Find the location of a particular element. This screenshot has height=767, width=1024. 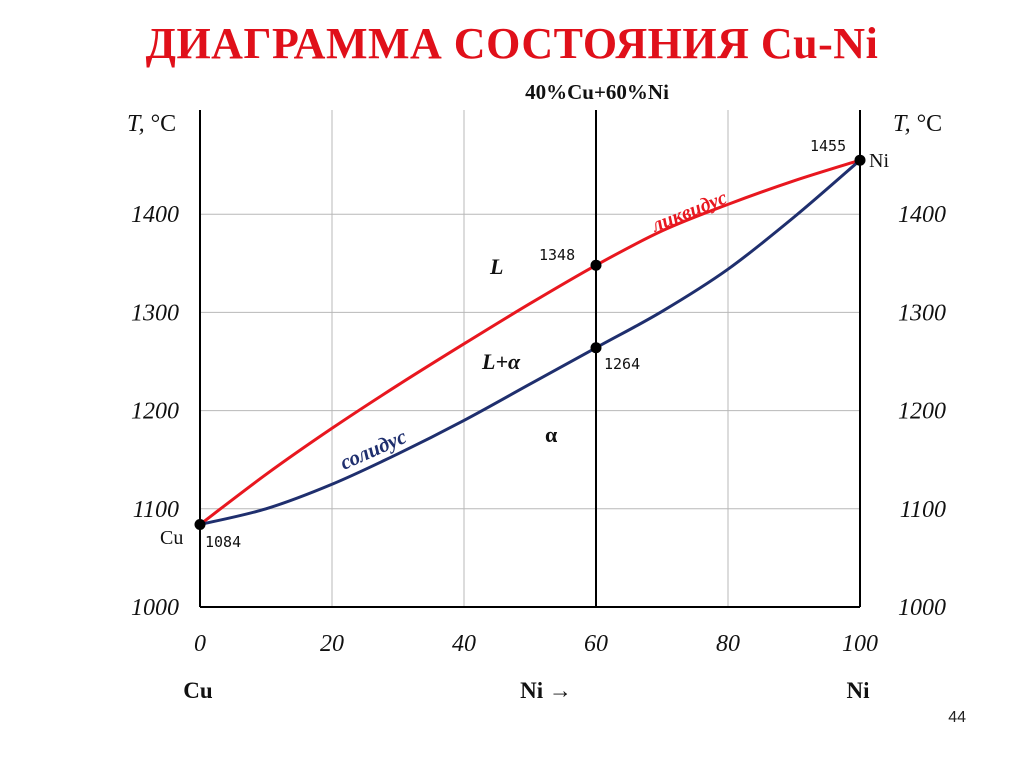

x-tick-label-60: 60 is located at coordinates (596, 644).